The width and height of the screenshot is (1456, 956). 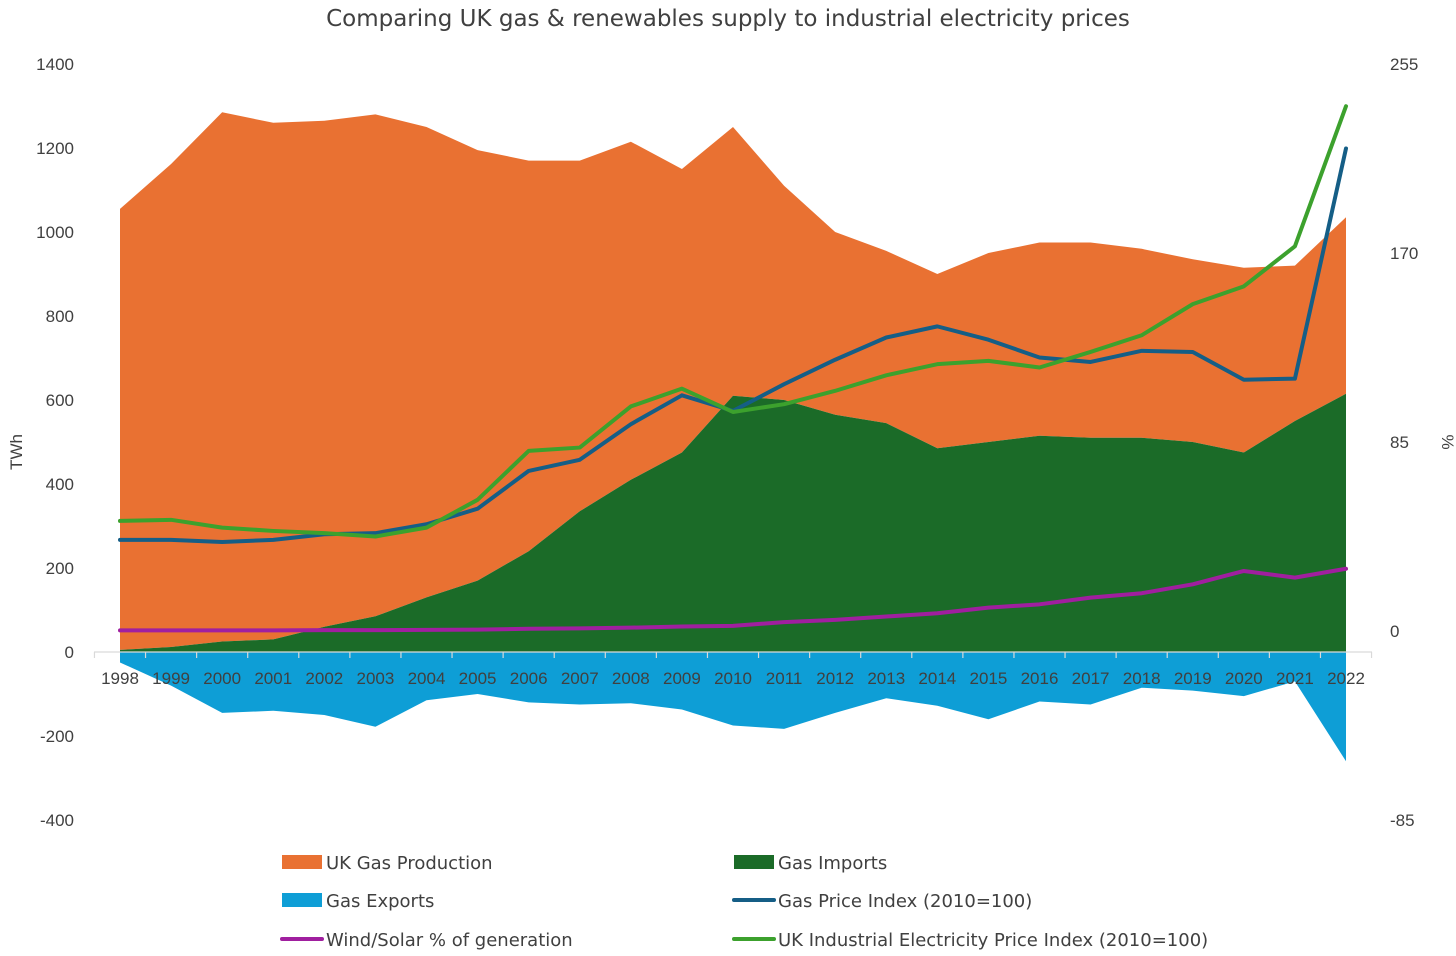 What do you see at coordinates (427, 678) in the screenshot?
I see `x-tick-label: 2004` at bounding box center [427, 678].